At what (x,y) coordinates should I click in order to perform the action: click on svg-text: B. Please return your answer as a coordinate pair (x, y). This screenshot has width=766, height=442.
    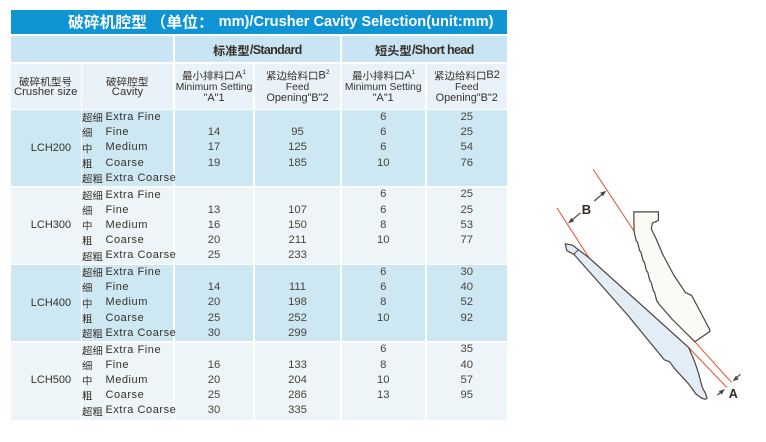
    Looking at the image, I should click on (586, 209).